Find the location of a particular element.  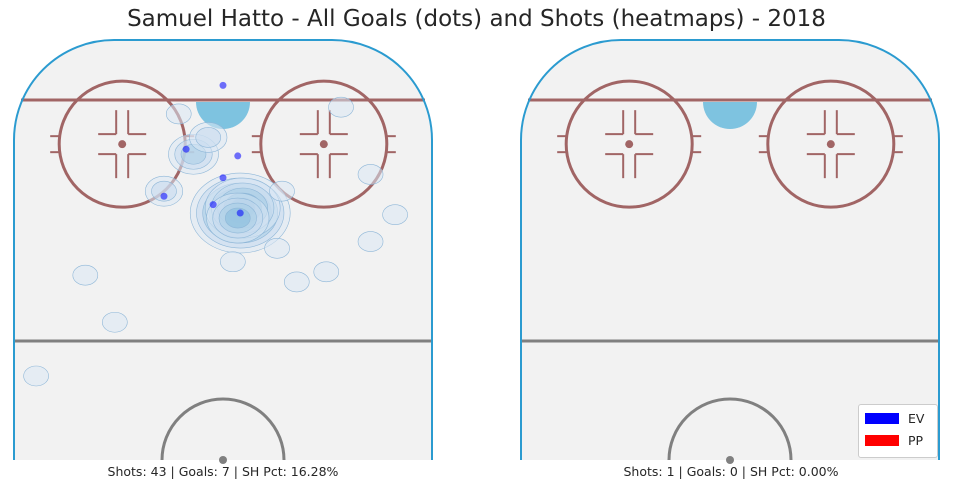

goal-crease is located at coordinates (730, 115).